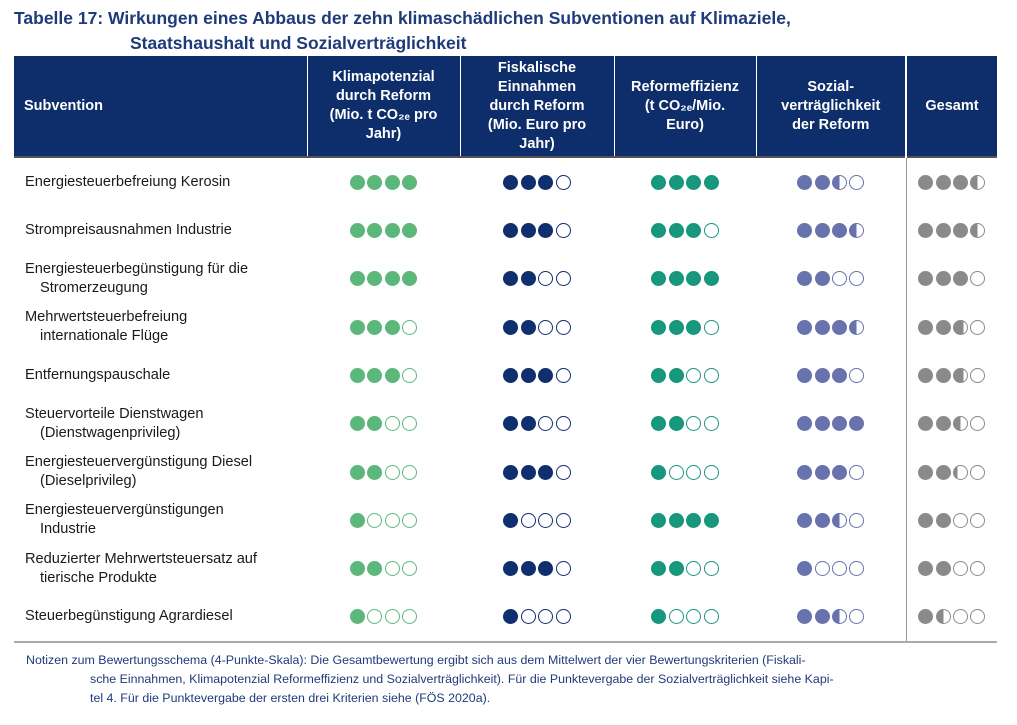 The width and height of the screenshot is (1017, 725). What do you see at coordinates (537, 86) in the screenshot?
I see `header-fiskal-line: Einnahmen` at bounding box center [537, 86].